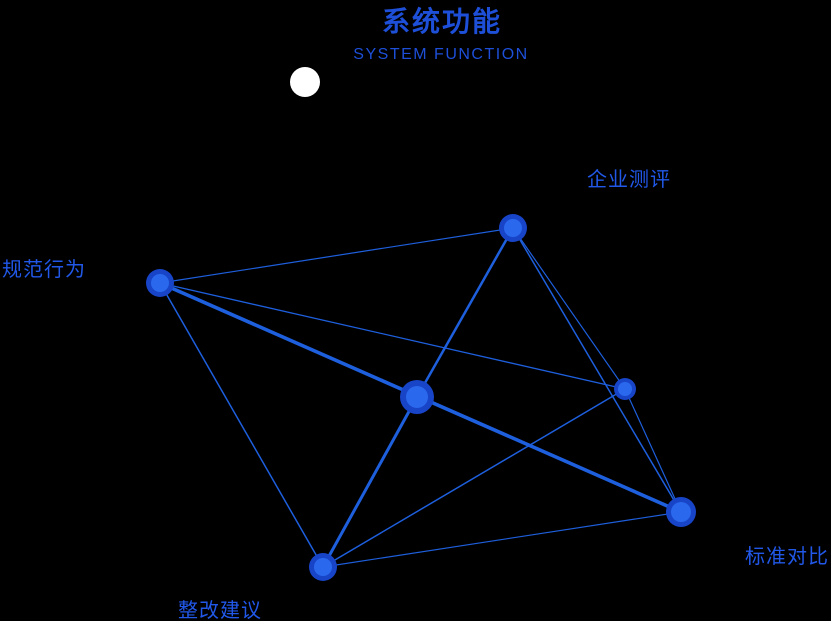 The width and height of the screenshot is (831, 621). What do you see at coordinates (569, 308) in the screenshot?
I see `graph-edge-enterprise-evaluation--satellite-node` at bounding box center [569, 308].